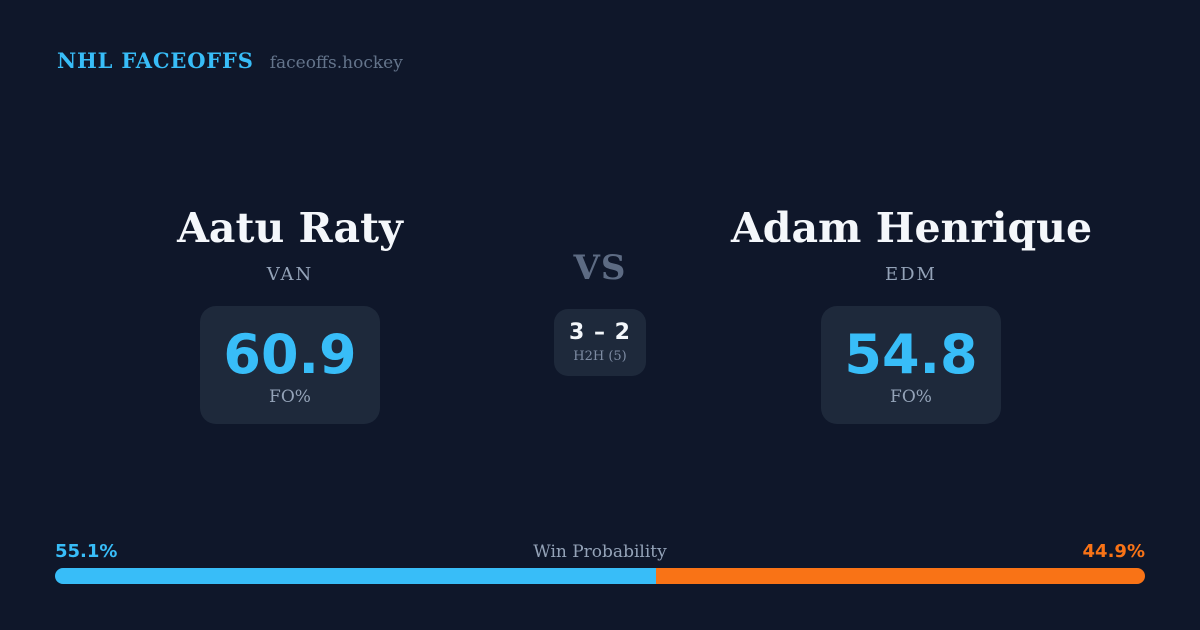 The width and height of the screenshot is (1200, 630). Describe the element at coordinates (355, 576) in the screenshot. I see `win-bar-left-segment` at that location.